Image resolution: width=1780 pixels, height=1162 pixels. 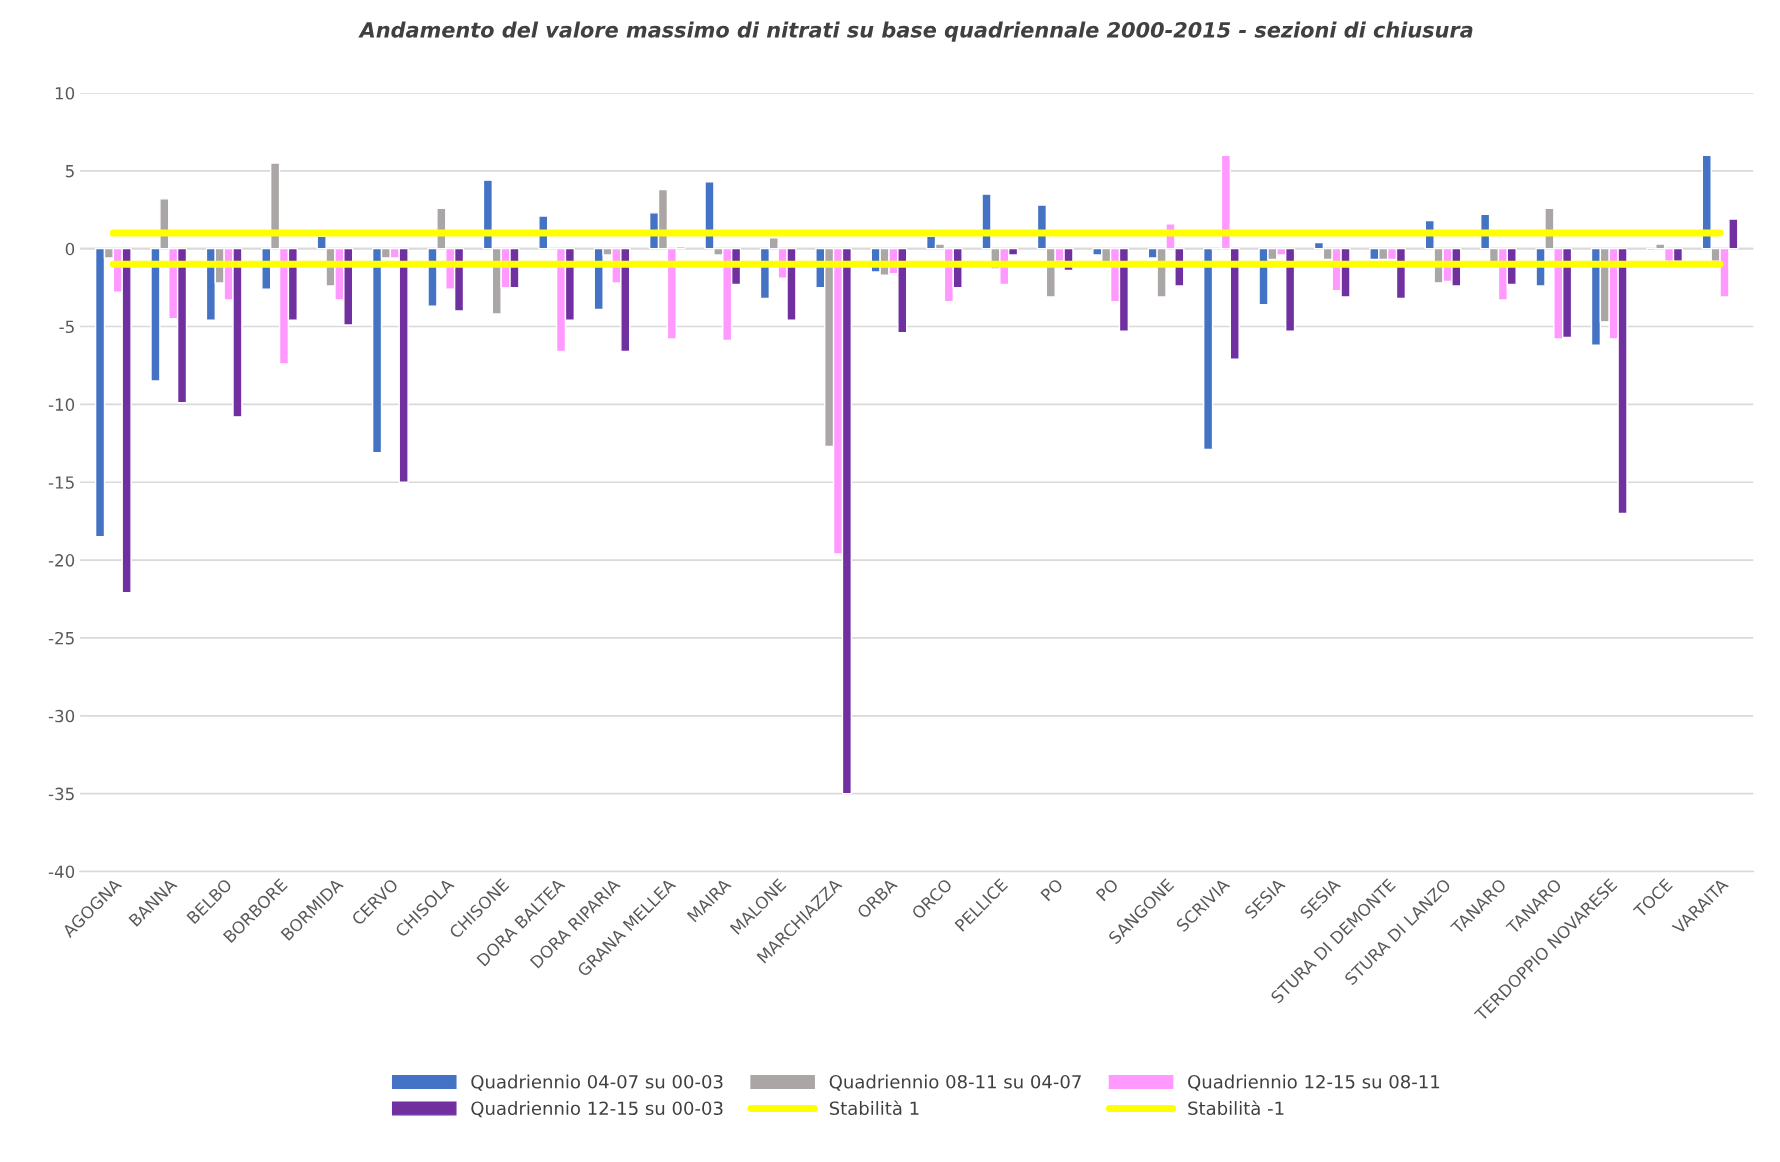 I want to click on y-tick-label: -35, so click(x=61, y=794).